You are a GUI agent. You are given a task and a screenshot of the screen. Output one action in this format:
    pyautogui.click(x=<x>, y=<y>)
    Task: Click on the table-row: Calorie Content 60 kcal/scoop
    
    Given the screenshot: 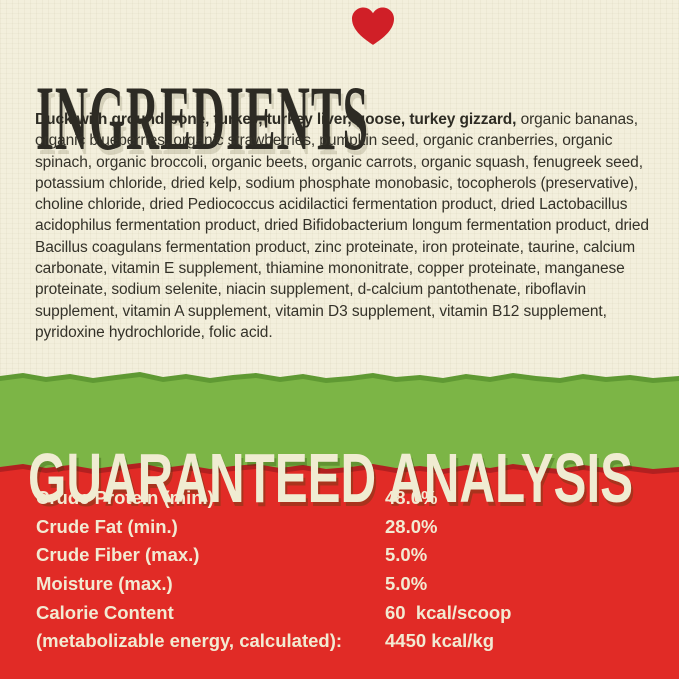 What is the action you would take?
    pyautogui.click(x=339, y=612)
    